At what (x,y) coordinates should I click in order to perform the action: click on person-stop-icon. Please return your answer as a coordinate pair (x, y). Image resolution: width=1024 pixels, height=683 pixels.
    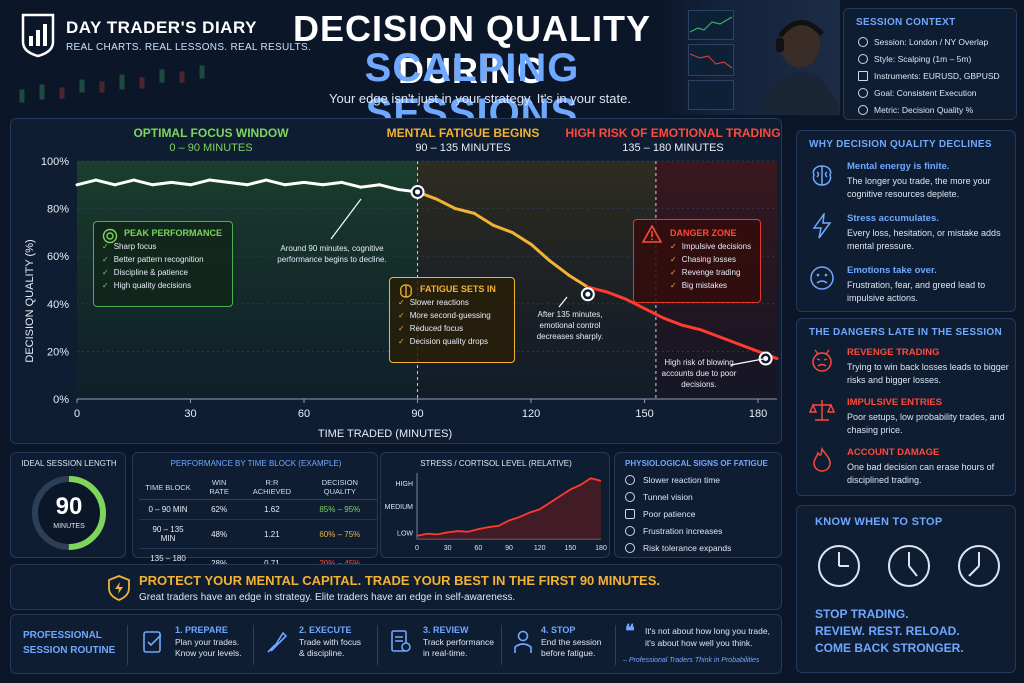
    Looking at the image, I should click on (523, 641).